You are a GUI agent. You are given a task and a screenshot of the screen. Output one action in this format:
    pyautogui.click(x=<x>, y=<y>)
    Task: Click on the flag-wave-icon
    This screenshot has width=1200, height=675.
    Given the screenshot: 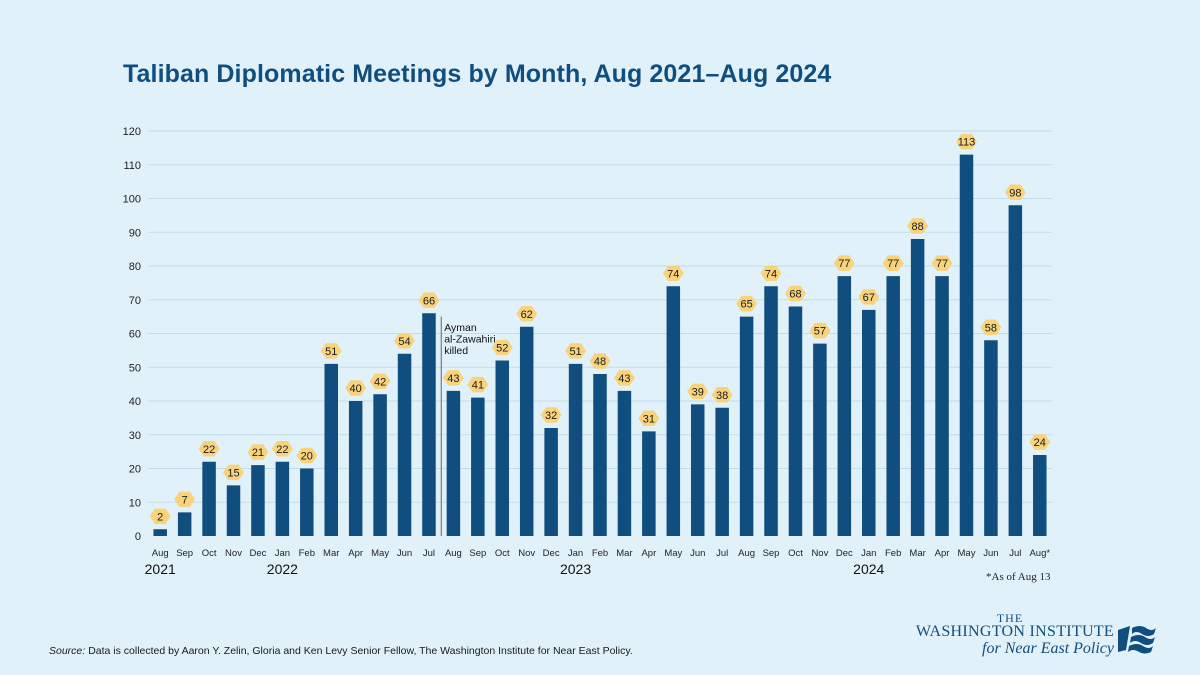 What is the action you would take?
    pyautogui.click(x=1137, y=640)
    